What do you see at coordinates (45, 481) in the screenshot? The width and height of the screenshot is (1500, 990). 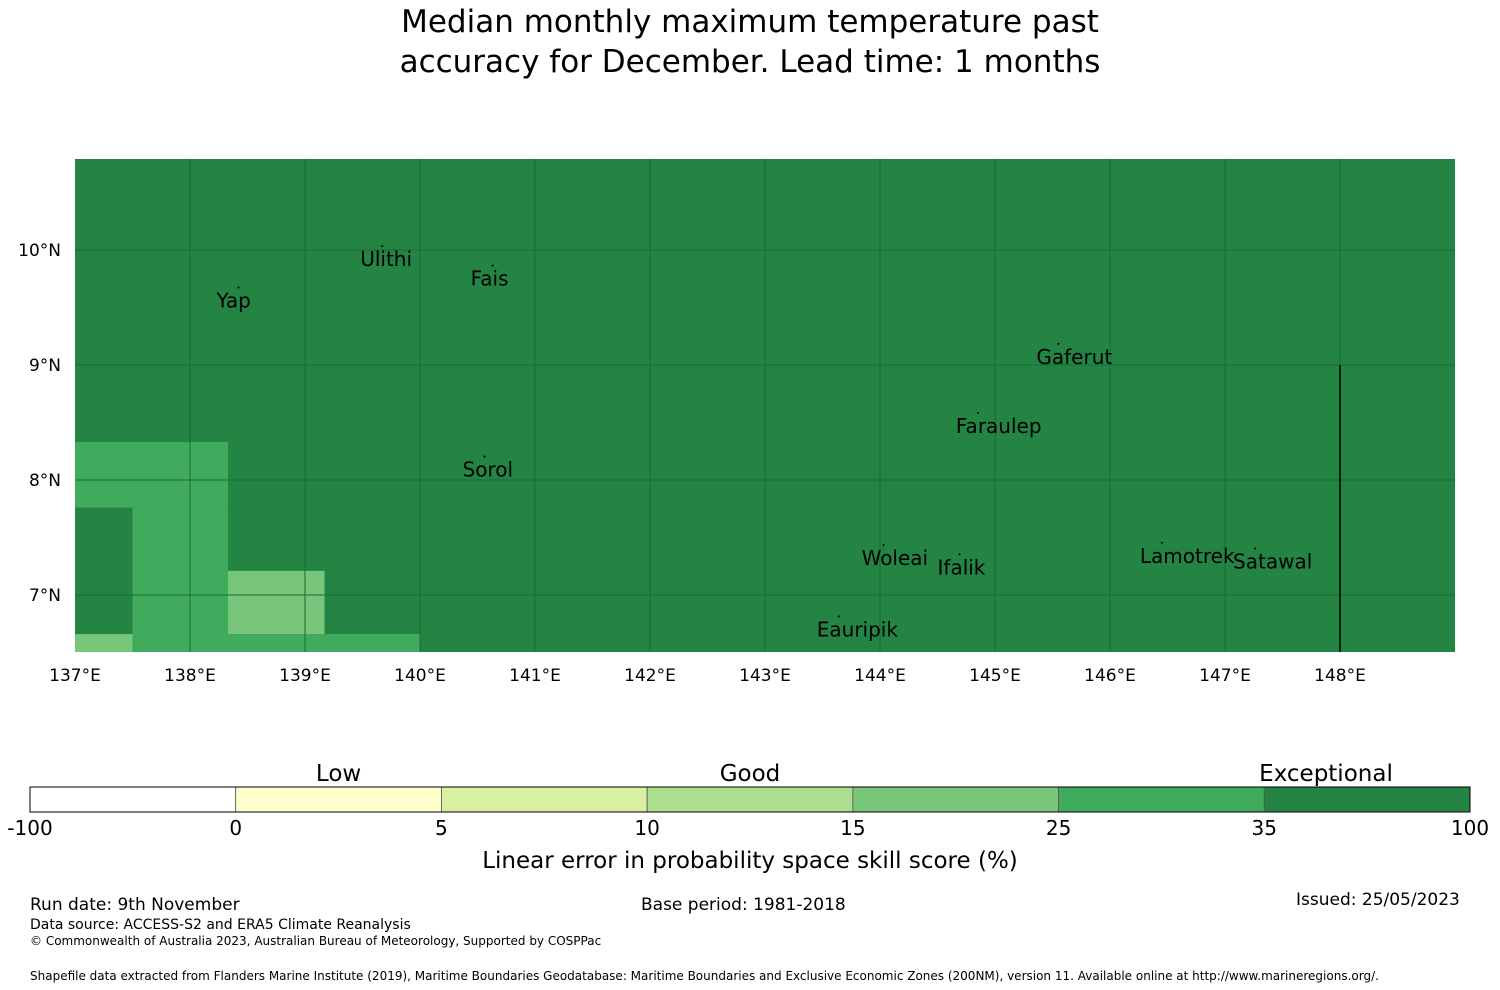 I see `lat-tick-label: 8°N` at bounding box center [45, 481].